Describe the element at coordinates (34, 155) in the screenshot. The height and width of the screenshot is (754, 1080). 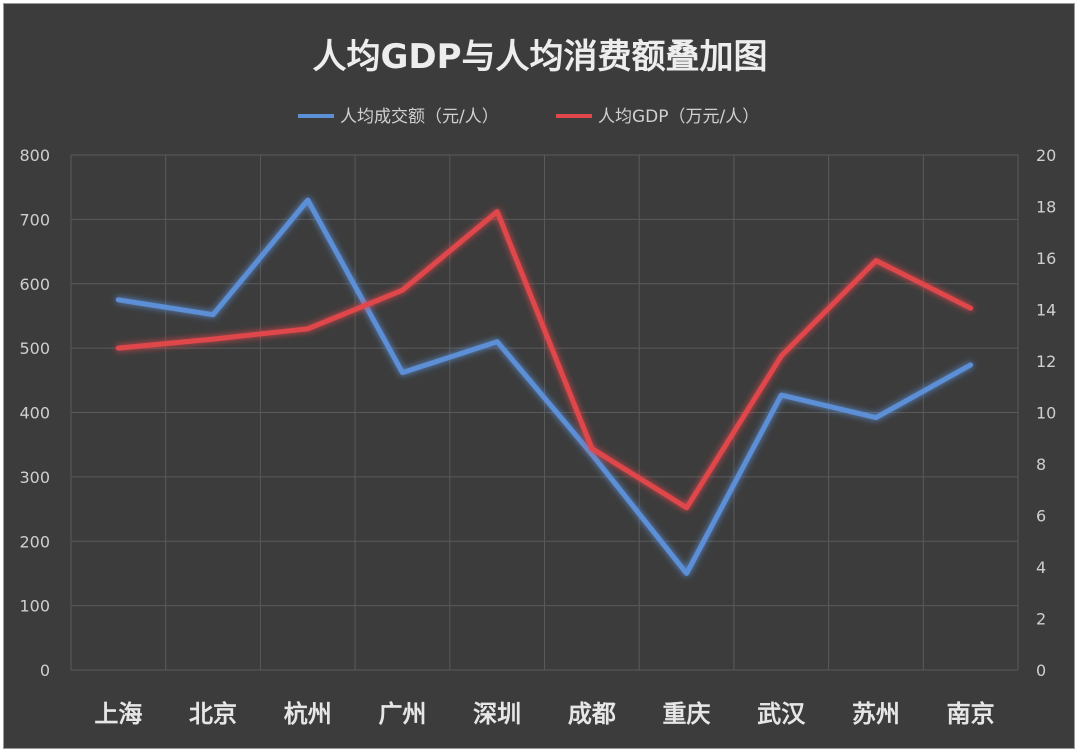
I see `y-left-tick-label: 800` at that location.